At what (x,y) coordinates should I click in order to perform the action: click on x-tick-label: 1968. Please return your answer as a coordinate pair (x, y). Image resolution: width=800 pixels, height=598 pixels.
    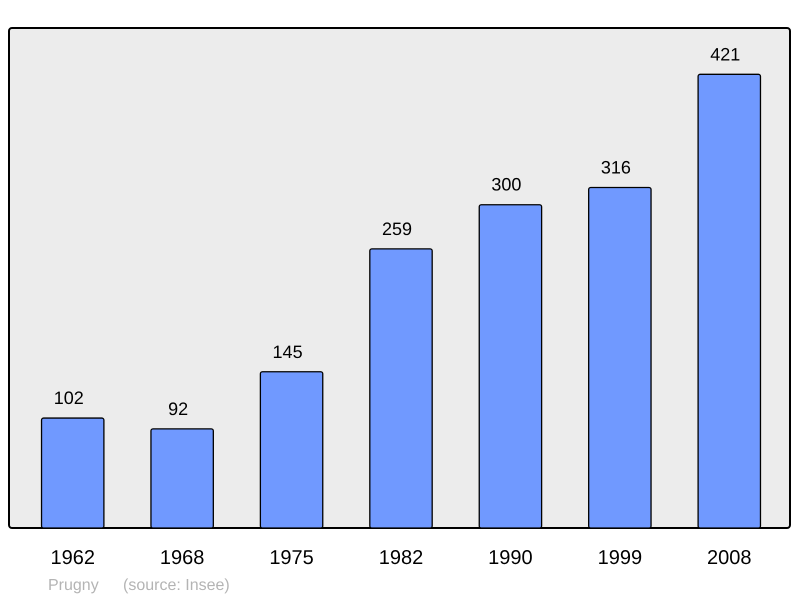
    Looking at the image, I should click on (182, 558).